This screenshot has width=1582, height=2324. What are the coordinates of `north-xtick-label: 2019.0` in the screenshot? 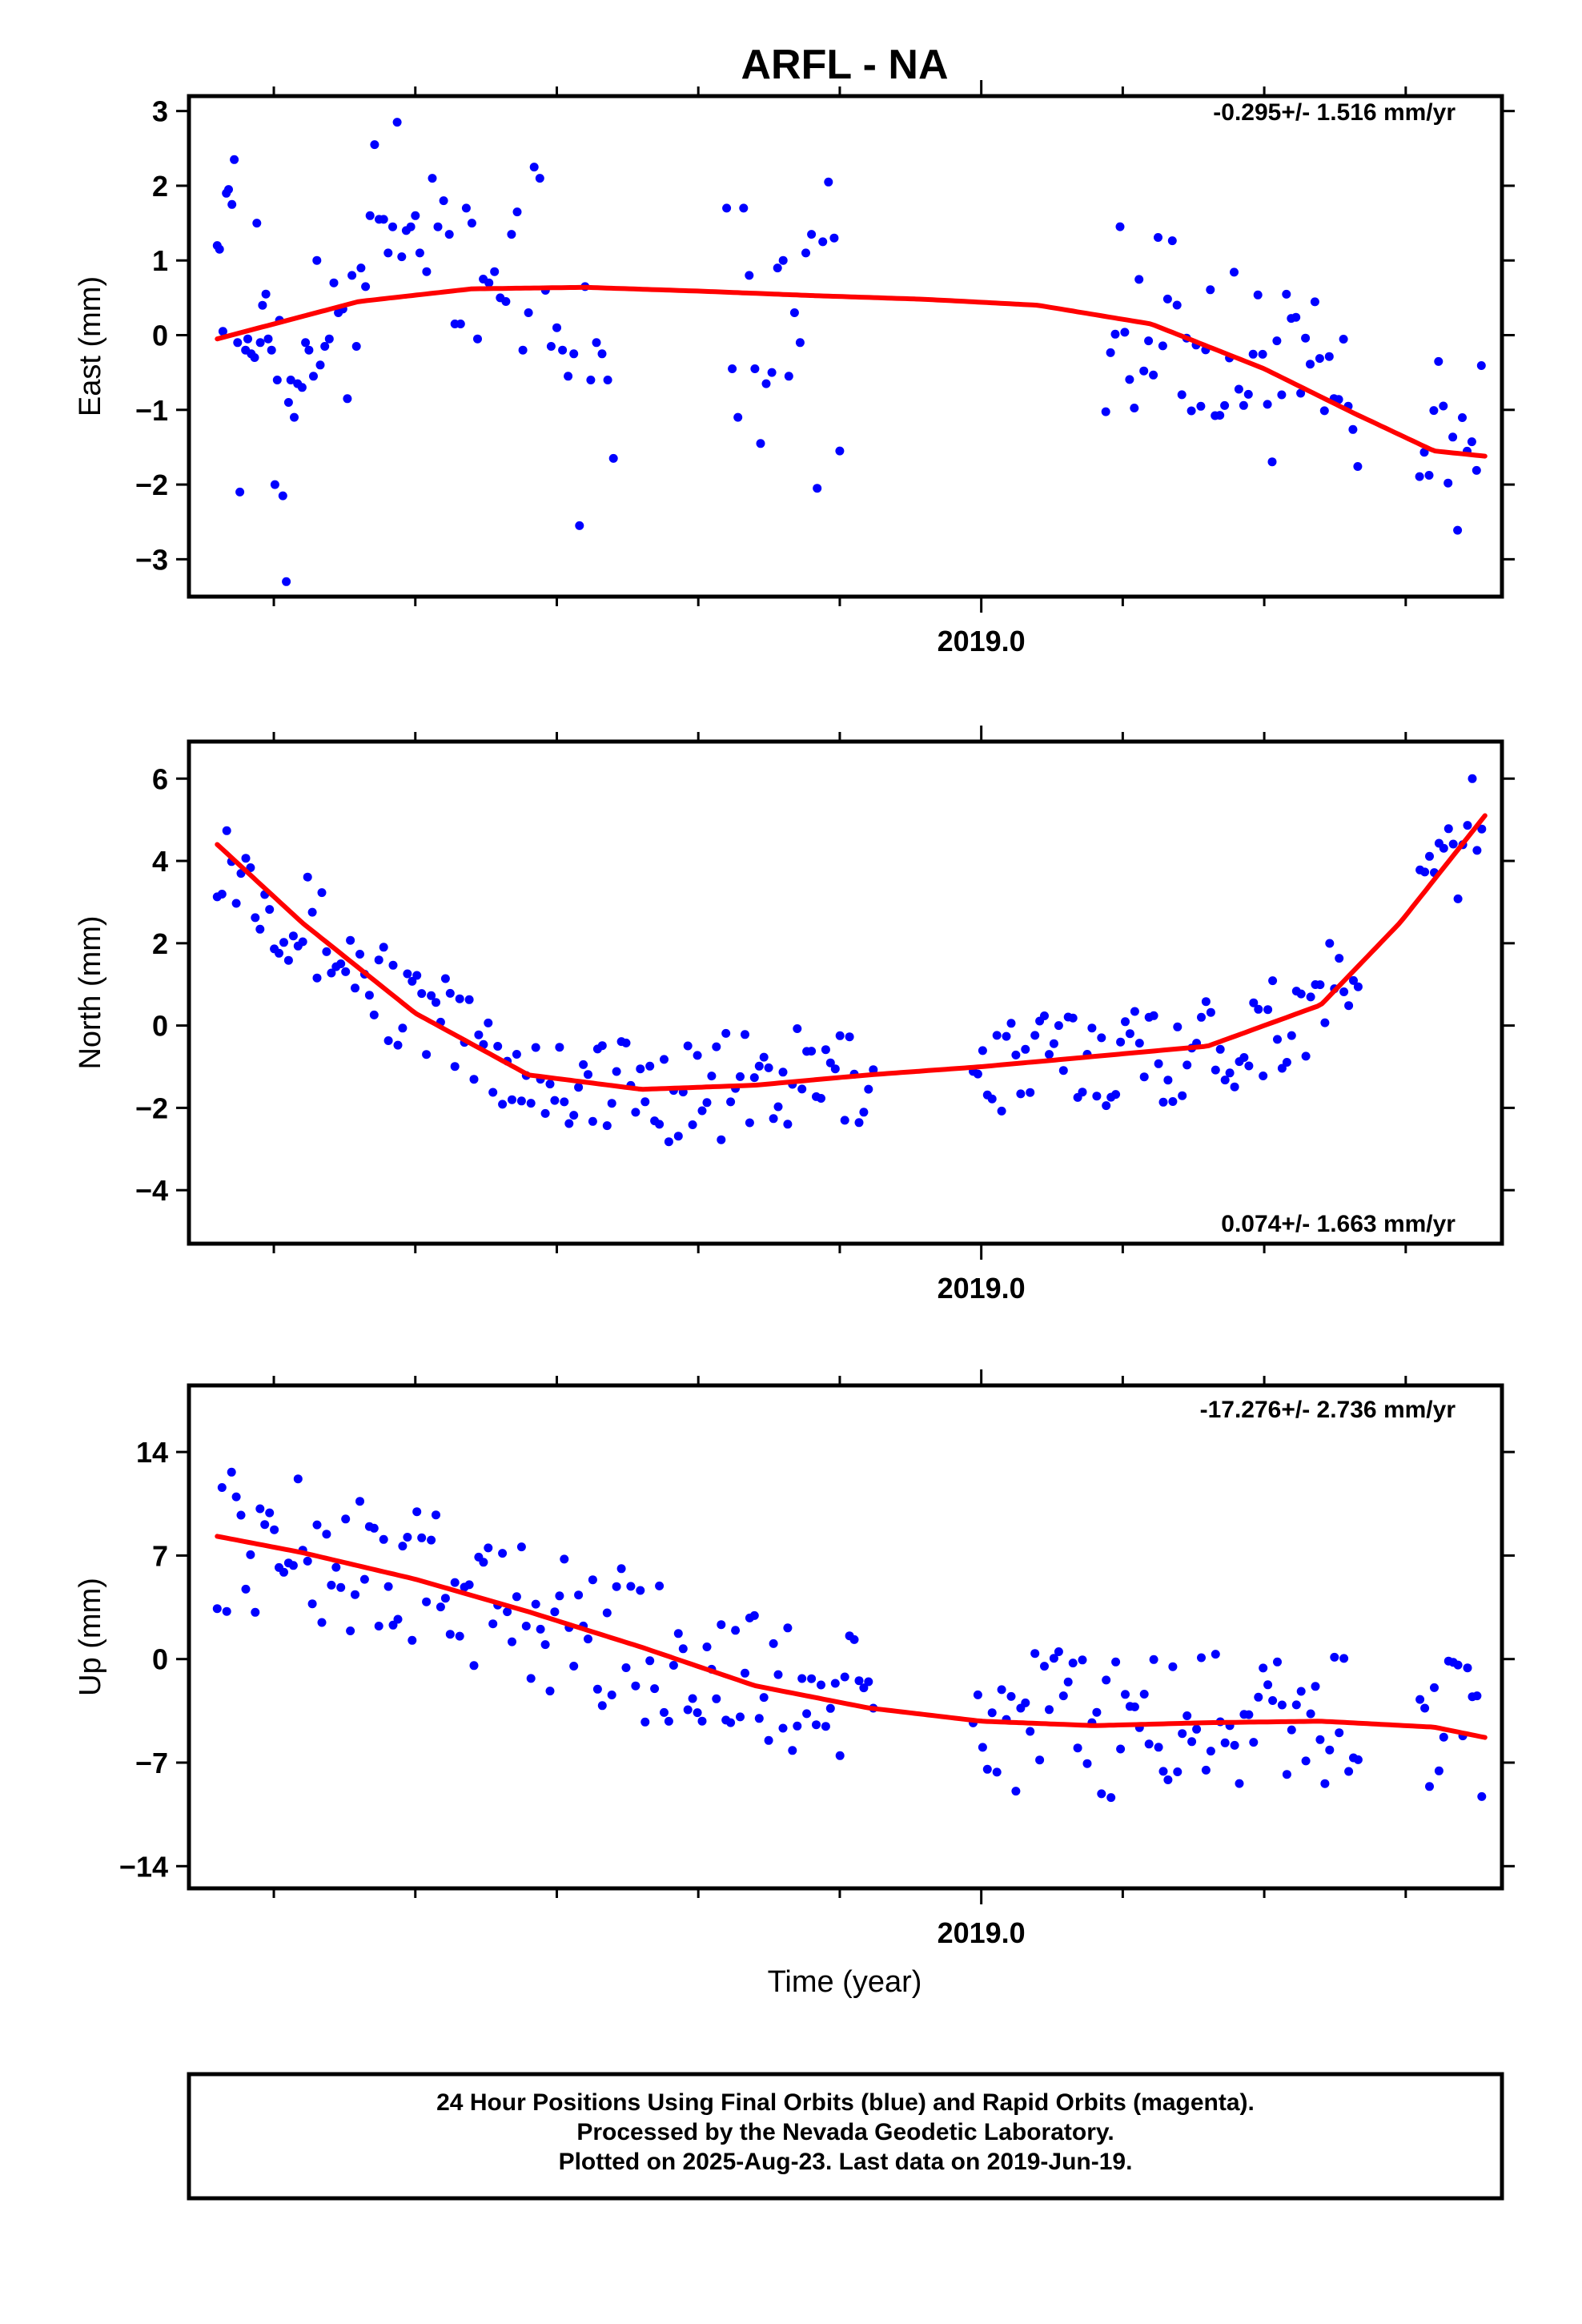 It's located at (982, 1288).